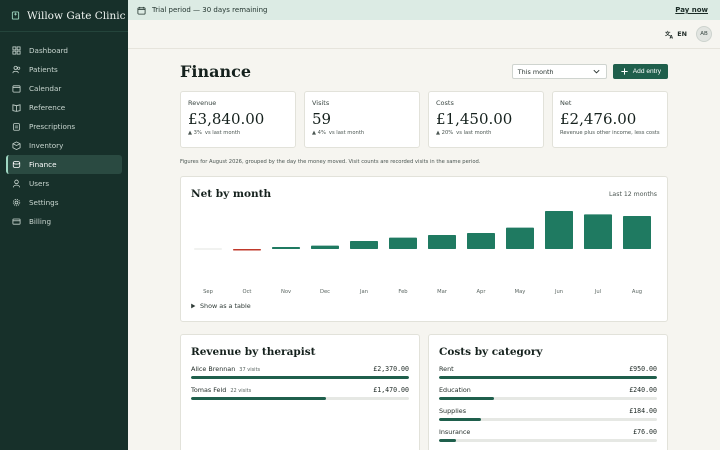 The image size is (720, 450). What do you see at coordinates (646, 71) in the screenshot?
I see `add-entry-label: Add entry` at bounding box center [646, 71].